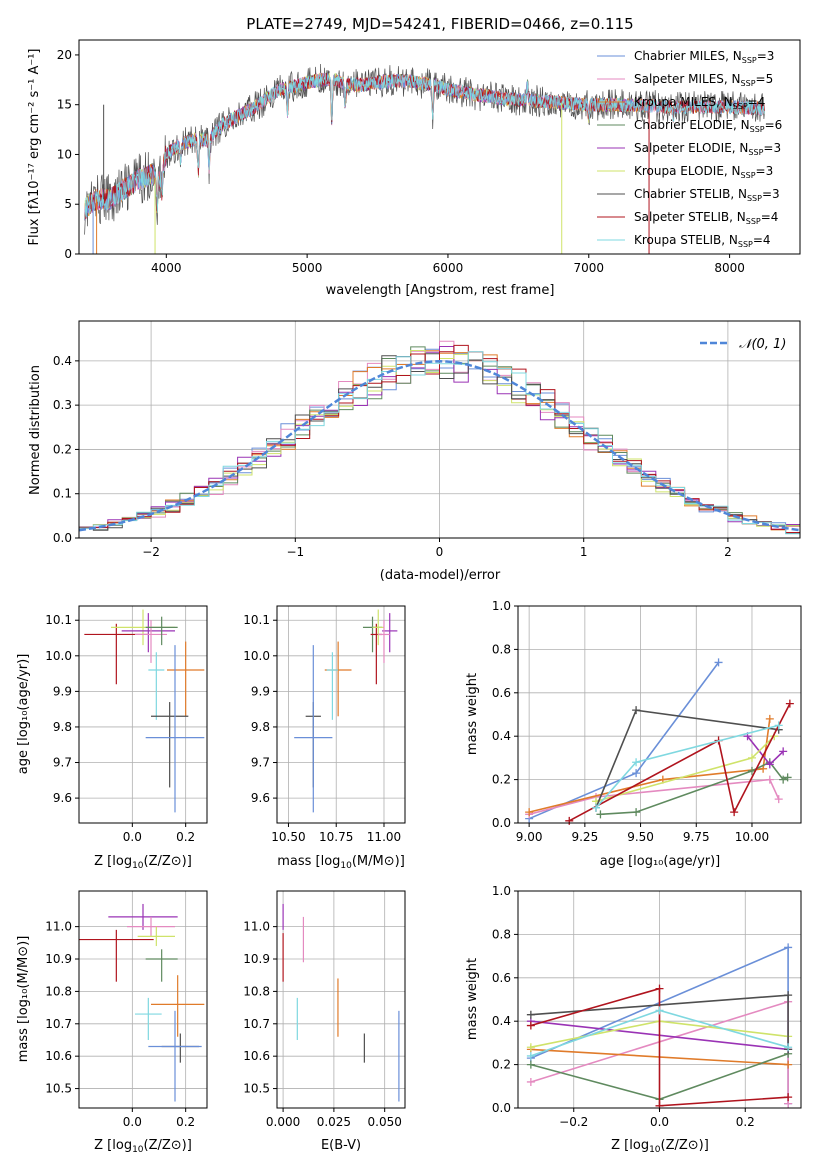  What do you see at coordinates (143, 1146) in the screenshot?
I see `mass-vs-z-xlabel: Z [log10(Z/Z⊙)]` at bounding box center [143, 1146].